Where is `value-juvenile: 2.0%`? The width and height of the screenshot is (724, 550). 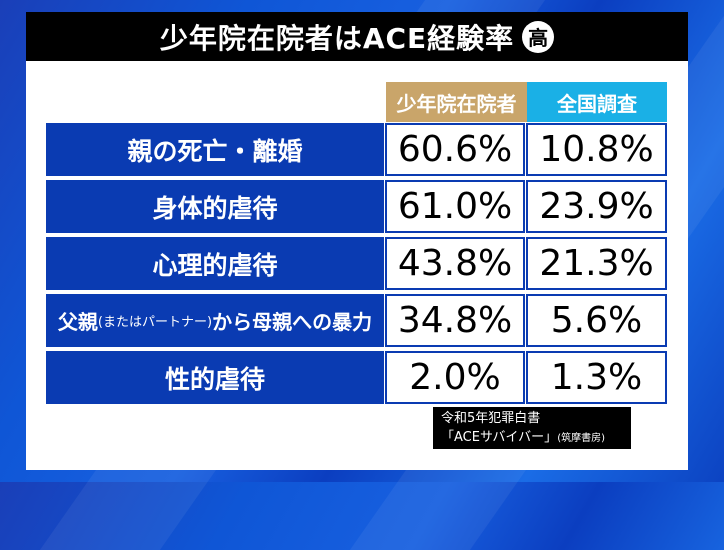
value-juvenile: 2.0% is located at coordinates (455, 377).